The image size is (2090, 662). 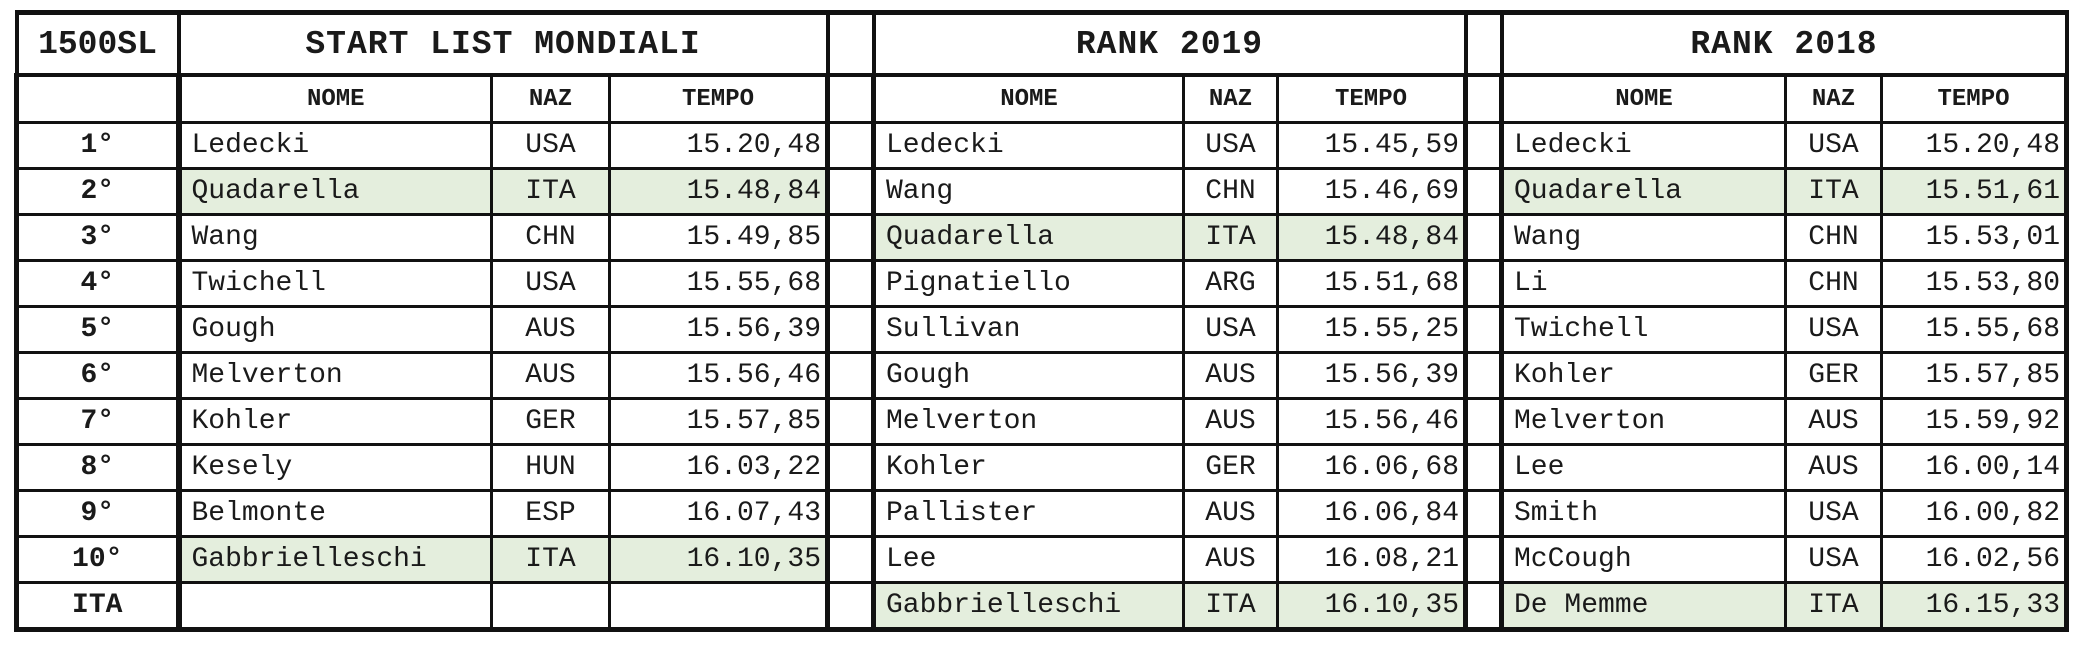 What do you see at coordinates (98, 606) in the screenshot?
I see `position-label: ITA` at bounding box center [98, 606].